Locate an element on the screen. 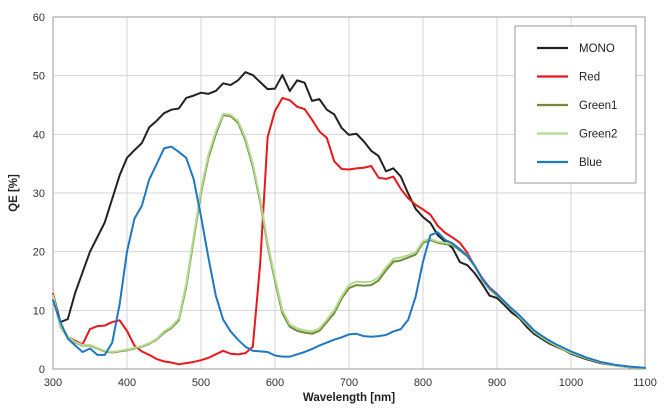 This screenshot has height=420, width=670. x-tick-label: 1000 is located at coordinates (571, 383).